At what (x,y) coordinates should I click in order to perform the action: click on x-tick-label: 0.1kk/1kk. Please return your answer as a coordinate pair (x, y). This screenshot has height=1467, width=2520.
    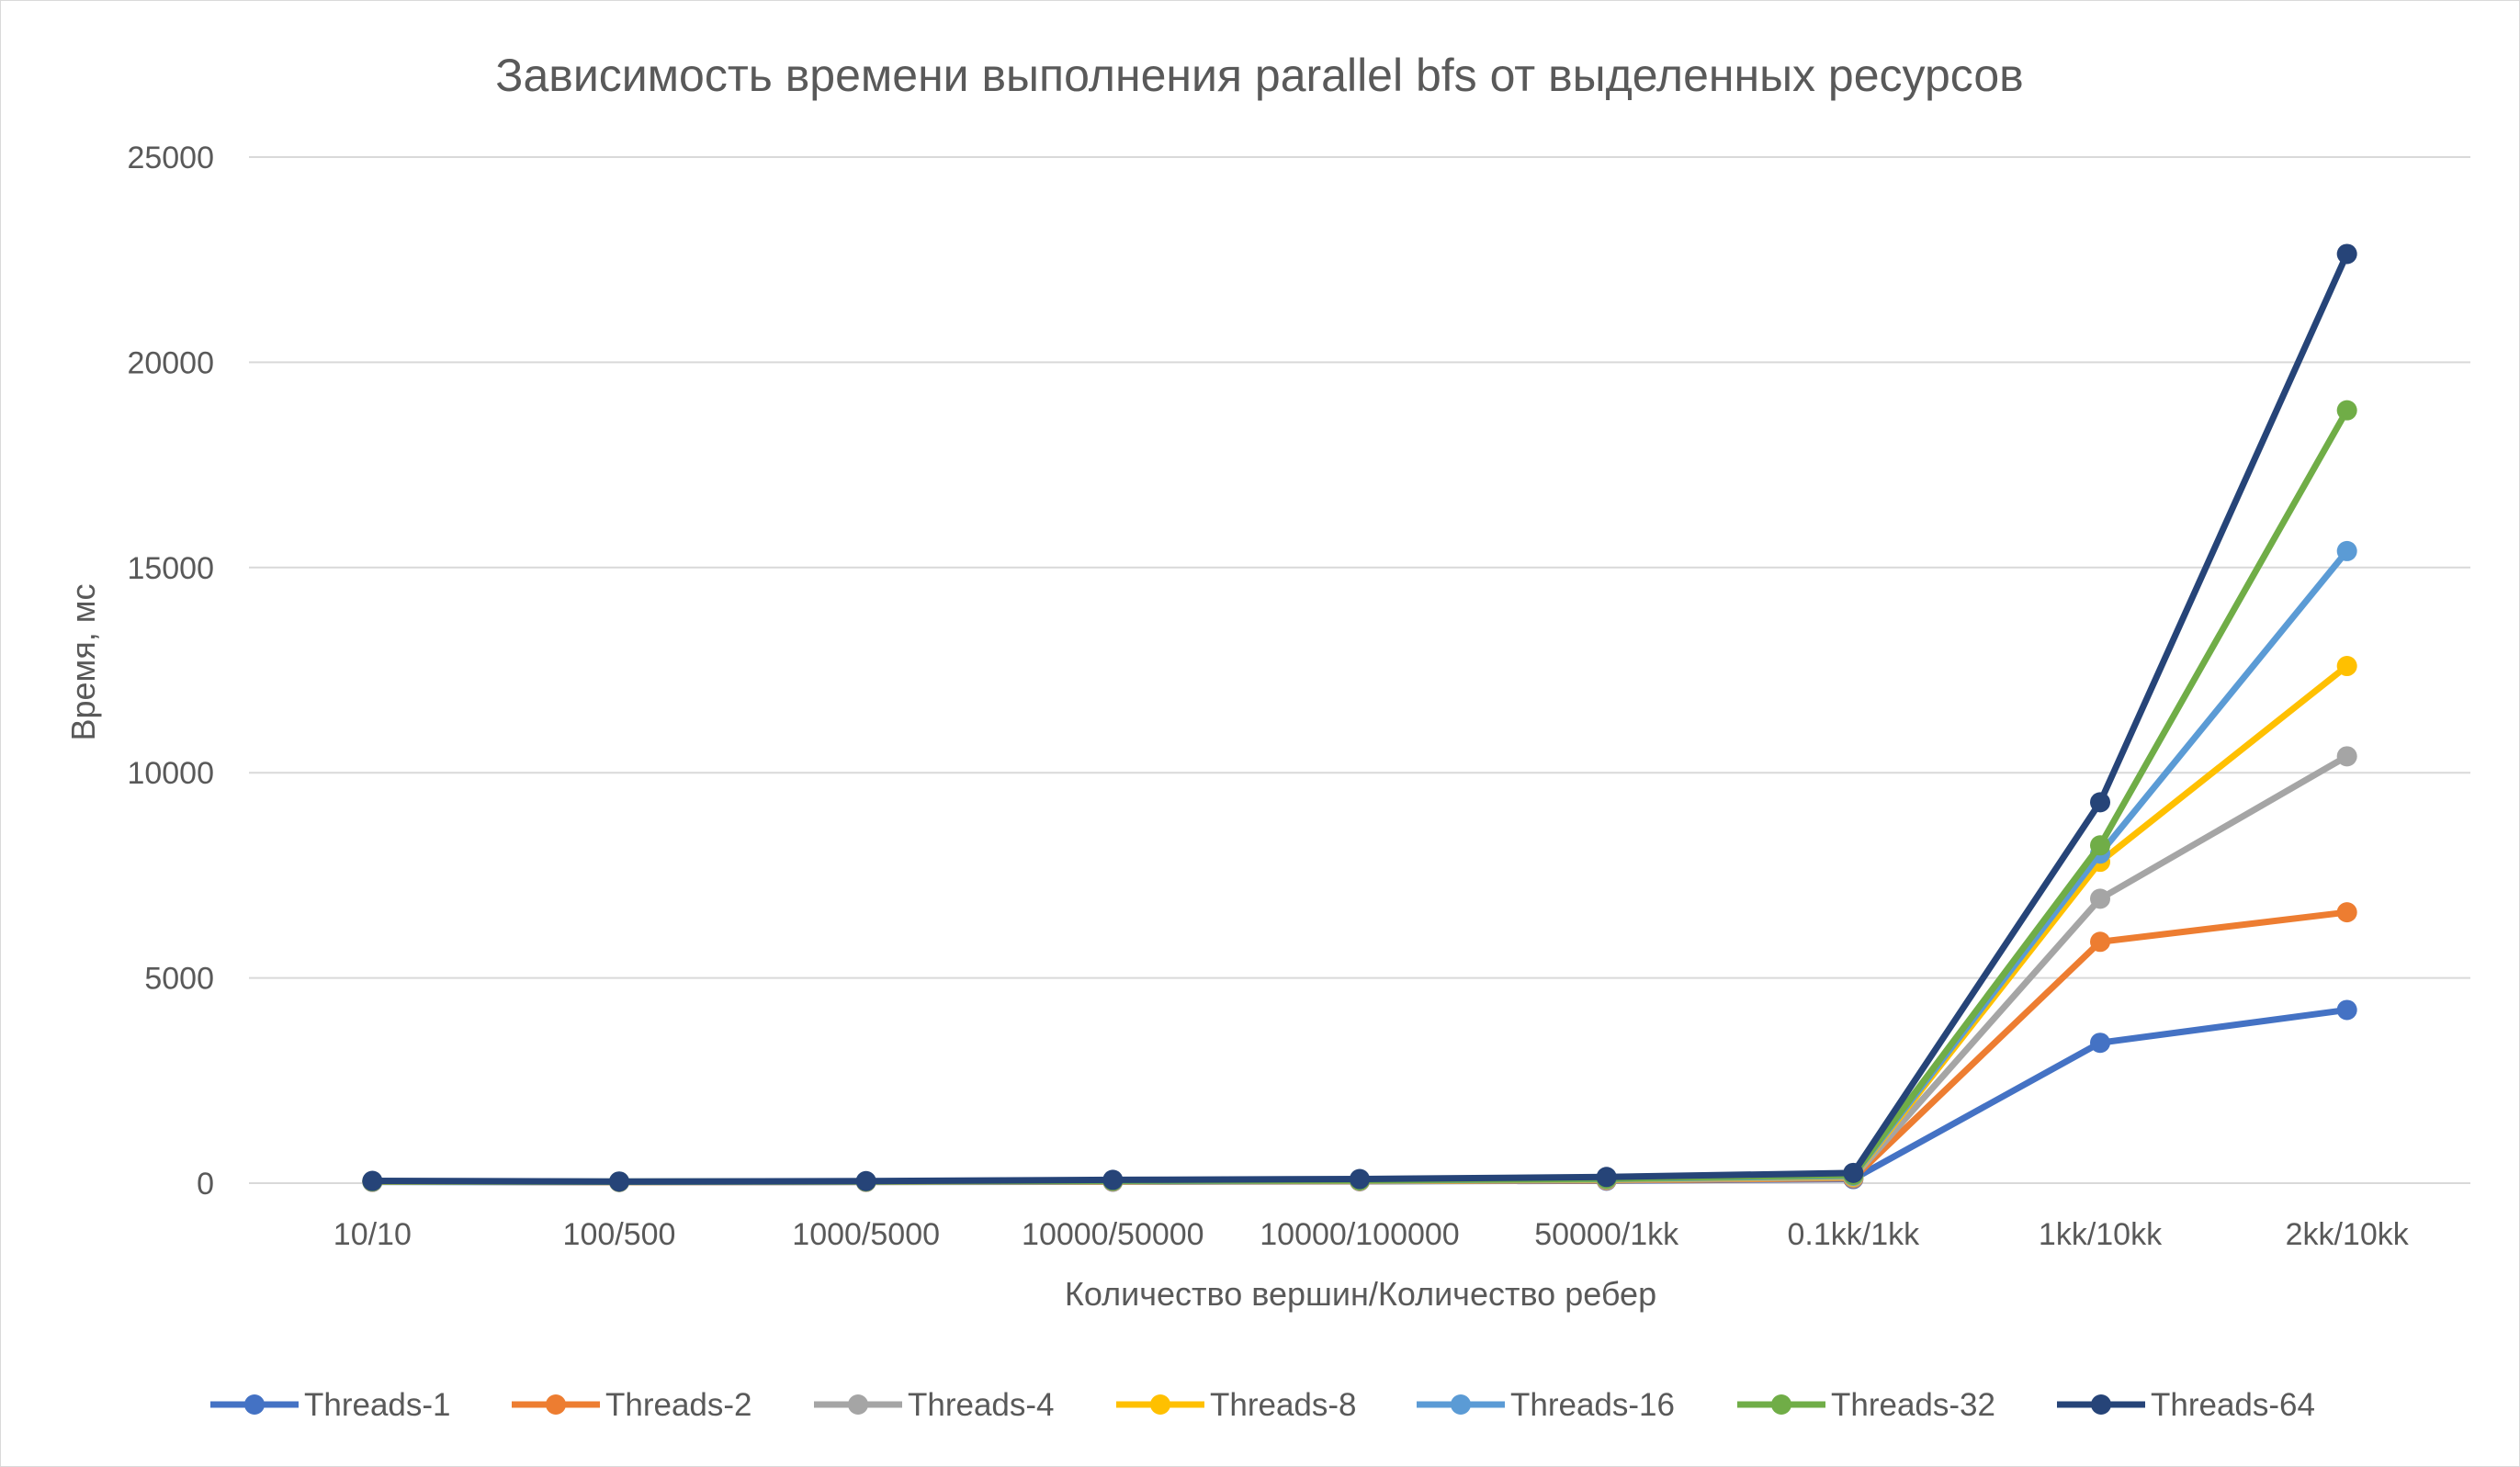
    Looking at the image, I should click on (1854, 1234).